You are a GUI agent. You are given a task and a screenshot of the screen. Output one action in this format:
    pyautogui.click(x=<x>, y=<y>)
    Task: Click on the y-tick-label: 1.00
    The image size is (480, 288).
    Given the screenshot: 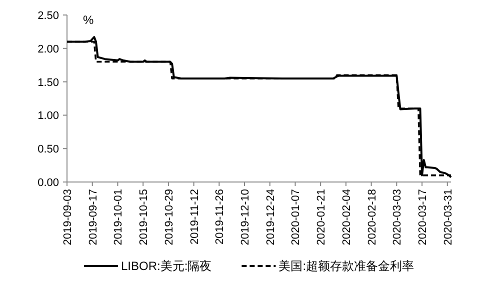 What is the action you would take?
    pyautogui.click(x=48, y=116)
    